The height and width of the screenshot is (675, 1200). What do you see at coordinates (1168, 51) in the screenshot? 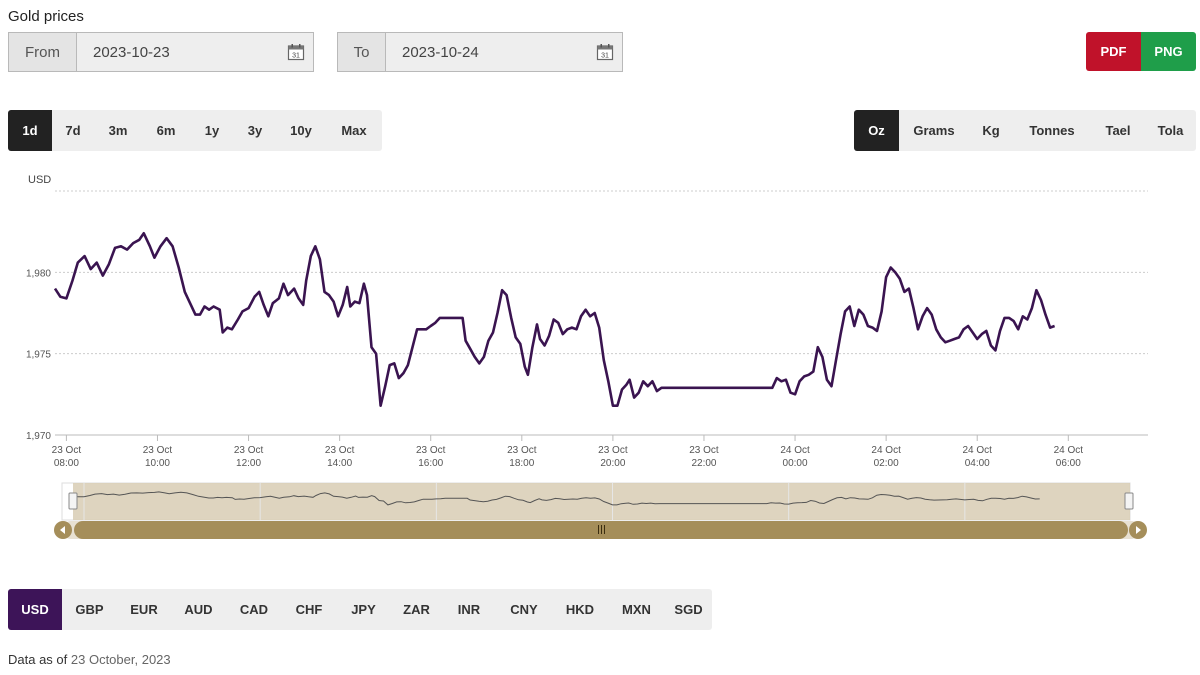
I see `export-png-button: PNG` at bounding box center [1168, 51].